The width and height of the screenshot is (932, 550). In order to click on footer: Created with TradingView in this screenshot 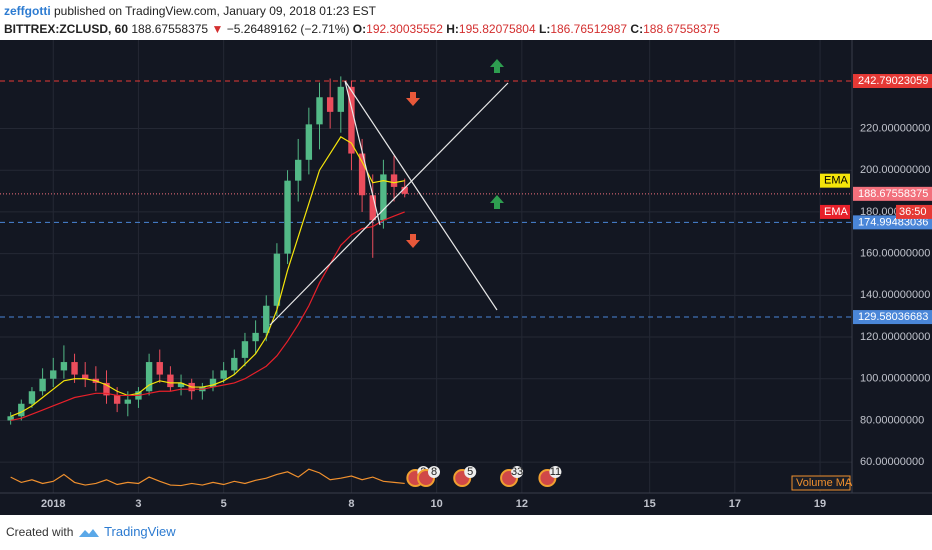, I will do `click(91, 532)`.